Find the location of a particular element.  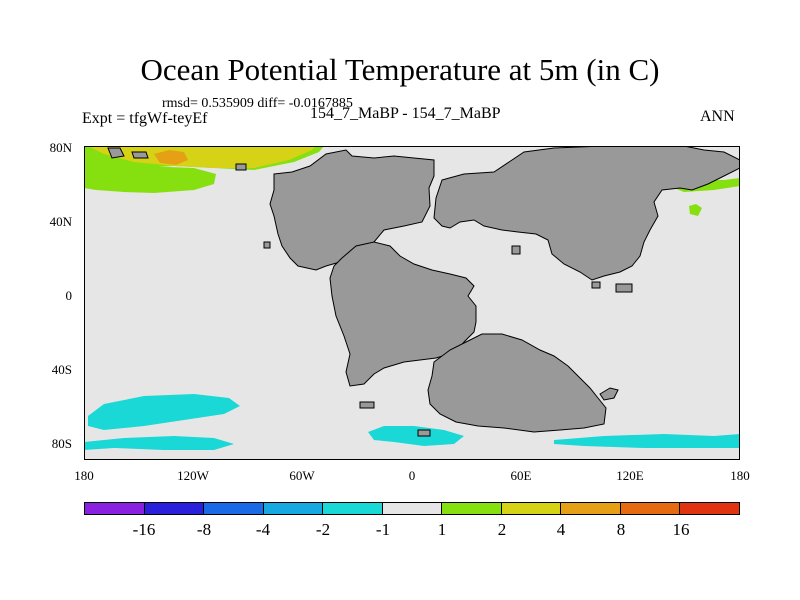

anomaly-cold-south-band is located at coordinates (412, 438).